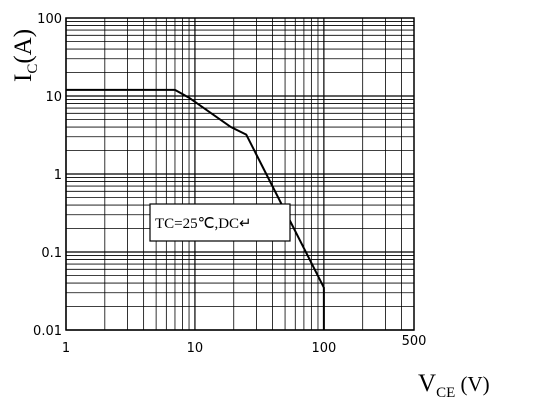 The image size is (552, 405). What do you see at coordinates (203, 224) in the screenshot?
I see `annotation-text: TC=25℃,DC↵` at bounding box center [203, 224].